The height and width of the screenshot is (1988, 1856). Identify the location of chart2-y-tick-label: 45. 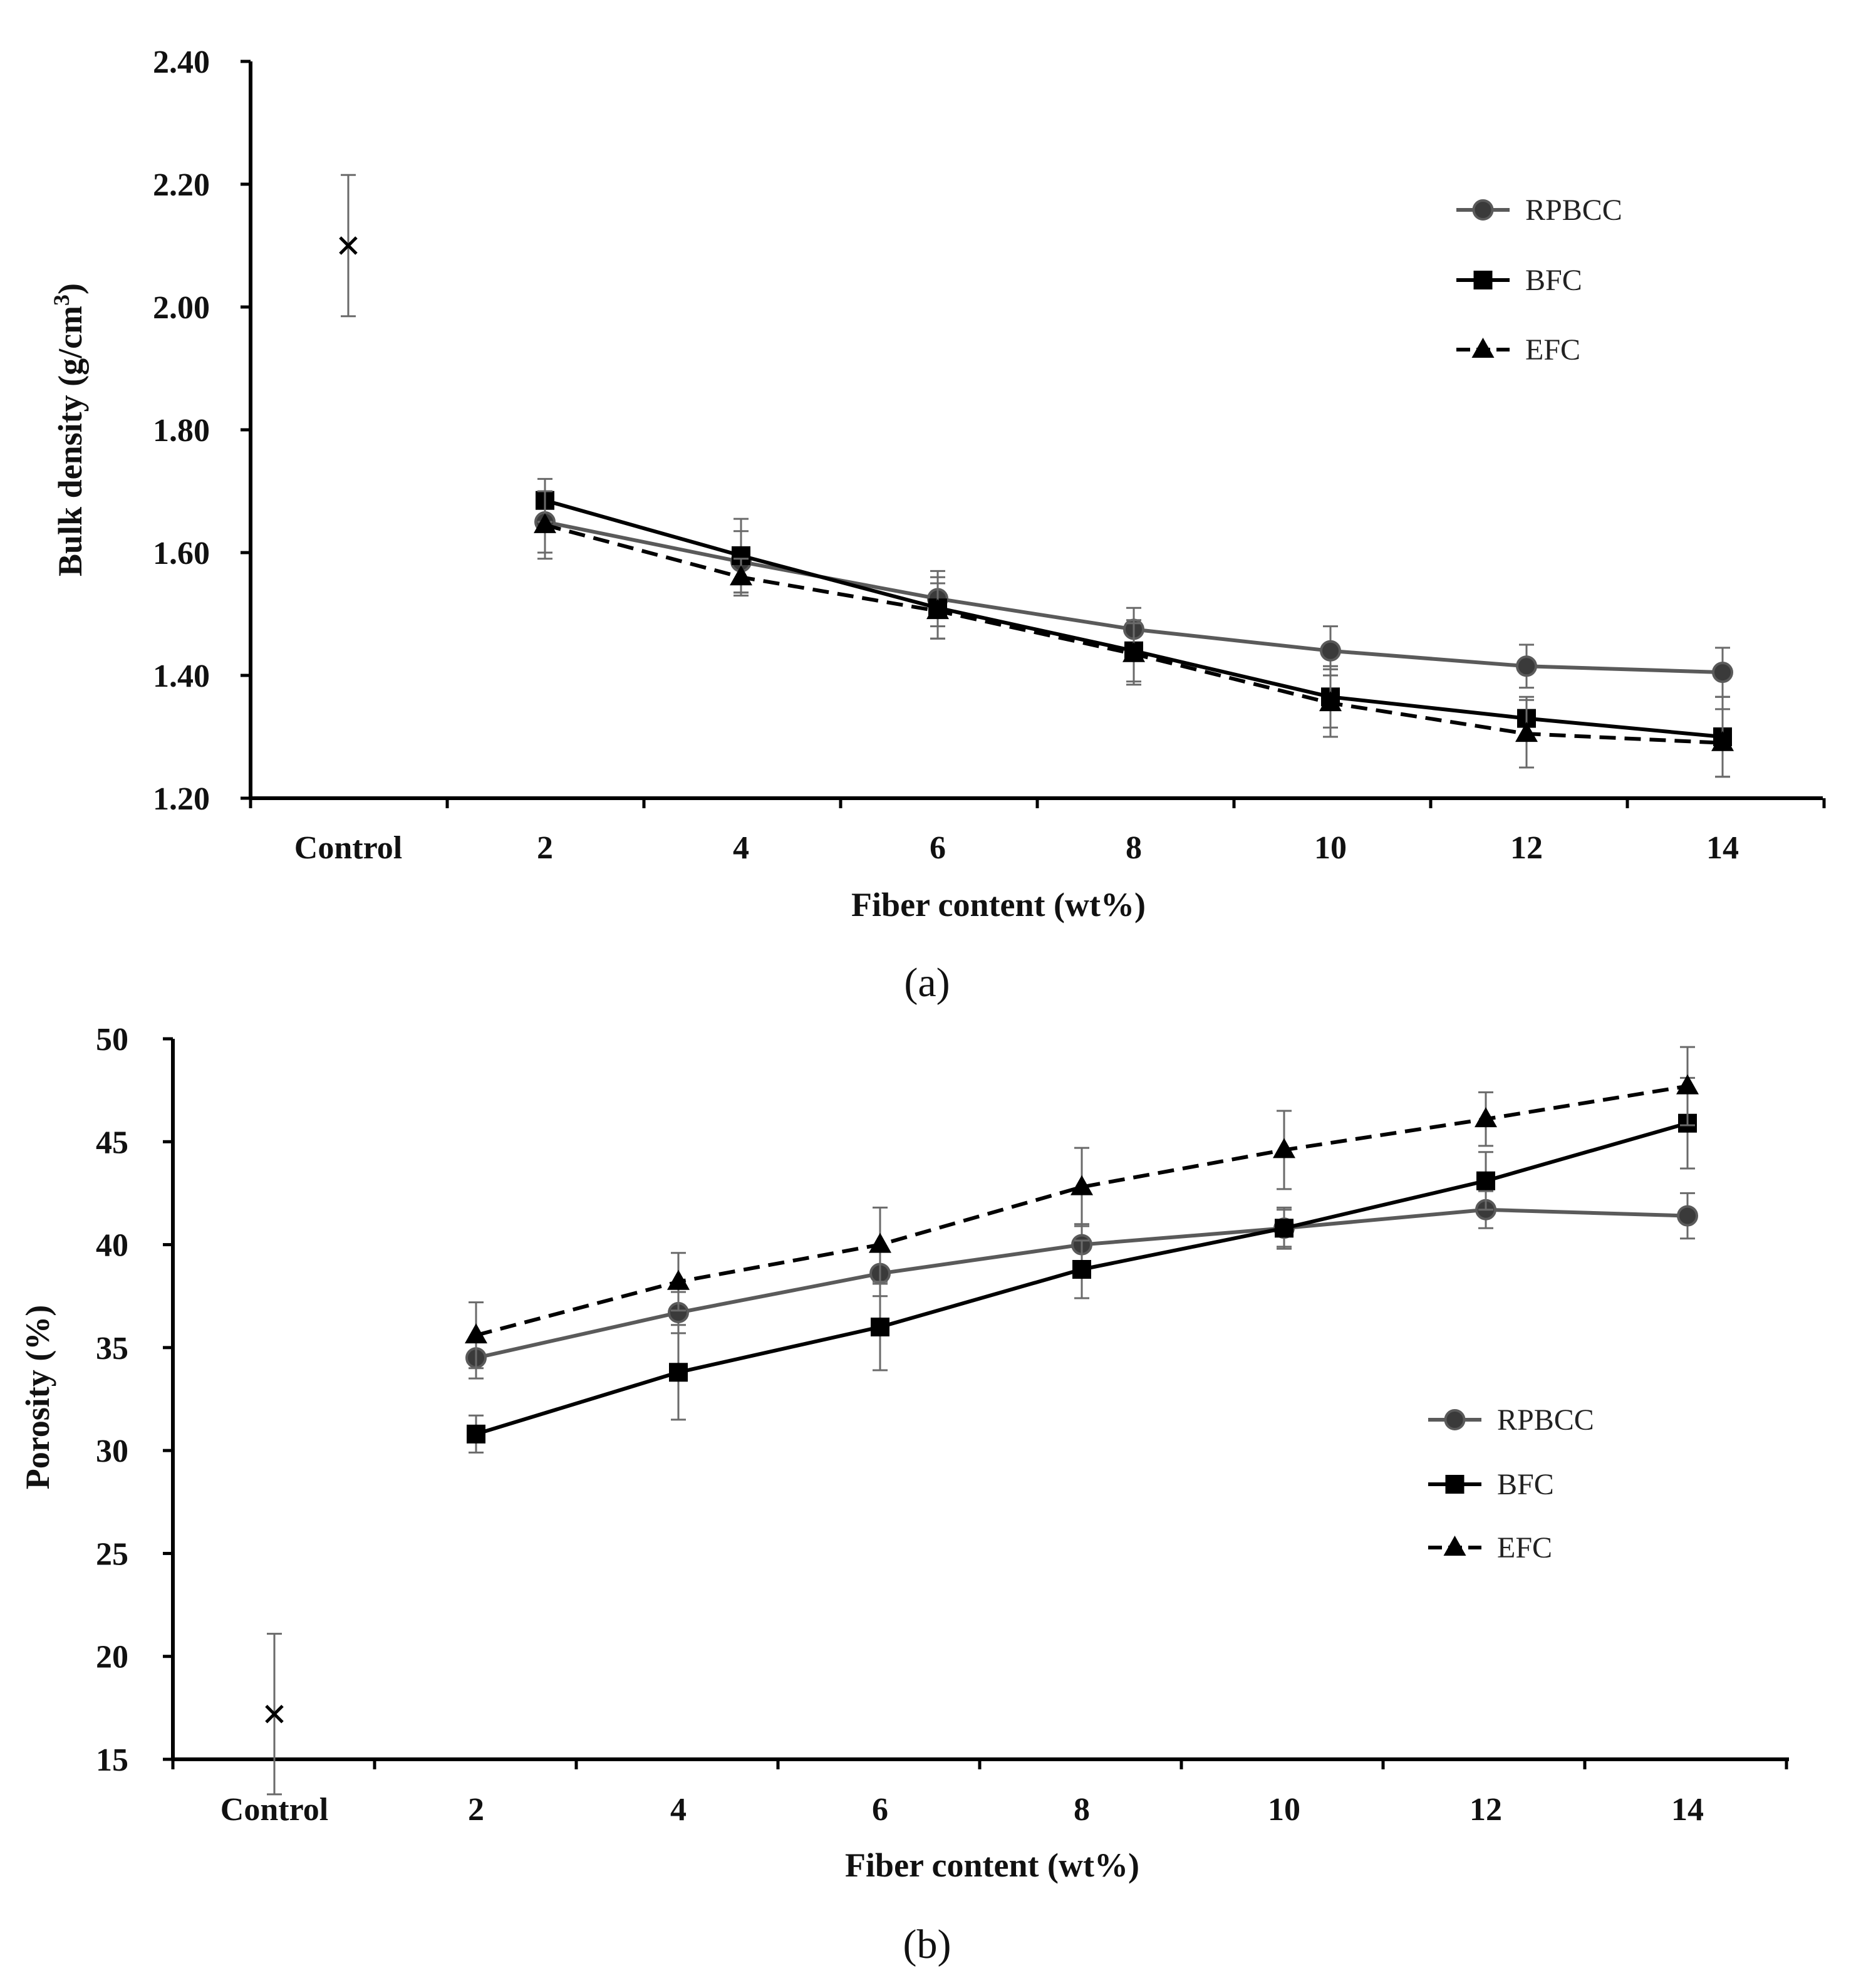
(112, 1143).